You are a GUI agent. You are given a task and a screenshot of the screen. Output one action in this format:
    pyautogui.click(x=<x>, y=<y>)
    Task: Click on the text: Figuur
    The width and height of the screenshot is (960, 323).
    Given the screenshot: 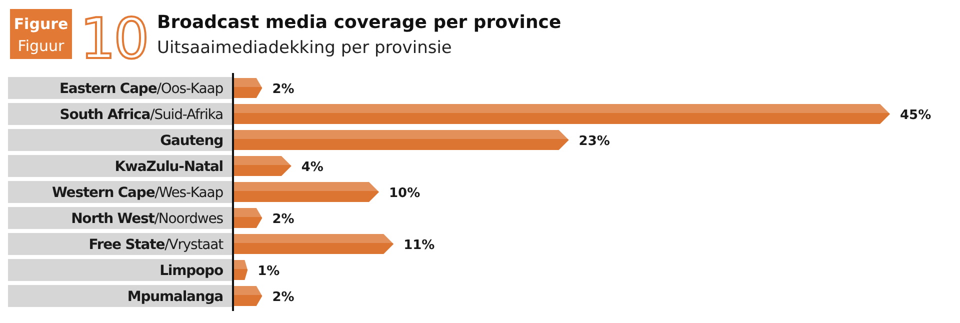 What is the action you would take?
    pyautogui.click(x=42, y=46)
    